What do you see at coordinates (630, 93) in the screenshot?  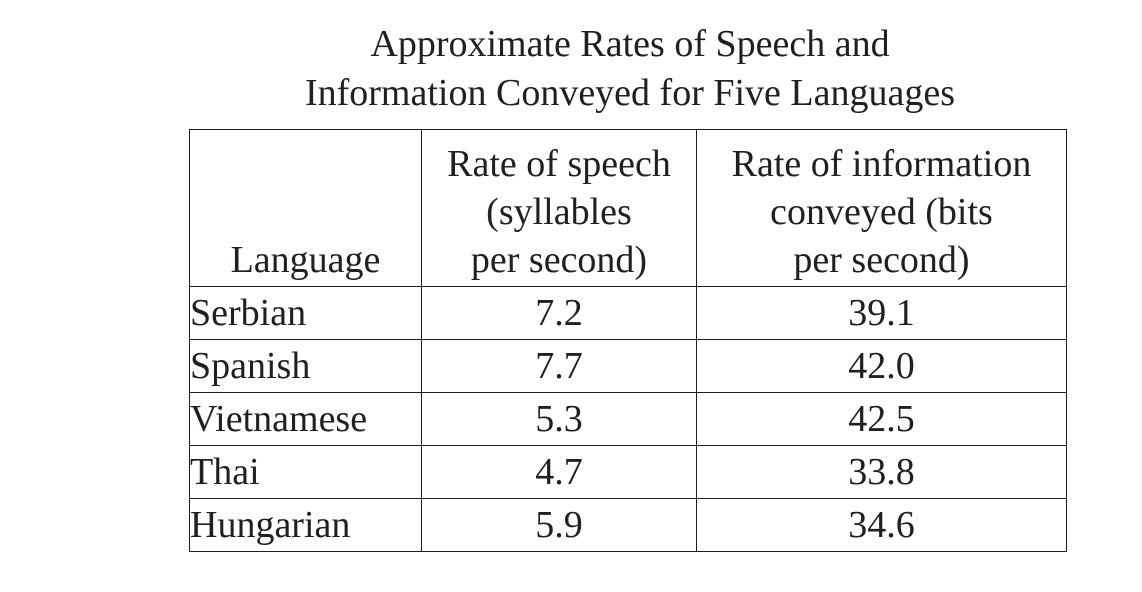 I see `chart-title-line-2: Information Conveyed for Five Languages` at bounding box center [630, 93].